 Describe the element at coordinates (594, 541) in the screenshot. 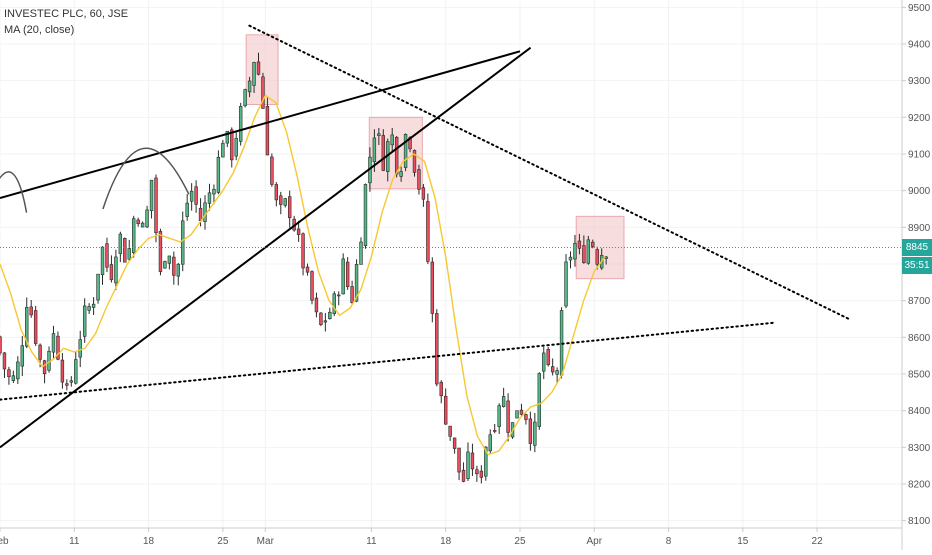

I see `x-tick-label-8: Apr` at that location.